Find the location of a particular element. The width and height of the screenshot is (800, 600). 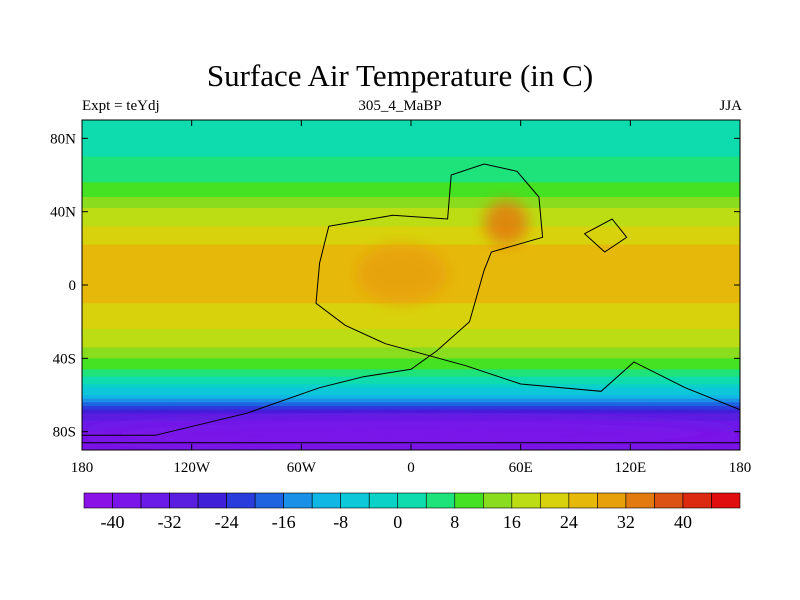

chart-title: Surface Air Temperature (in C) is located at coordinates (400, 75).